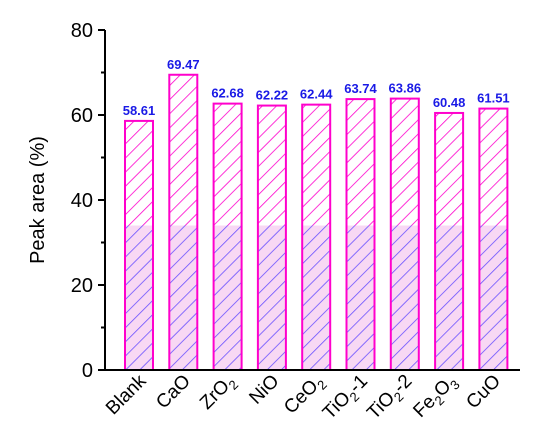  I want to click on bar-cuo, so click(493, 239).